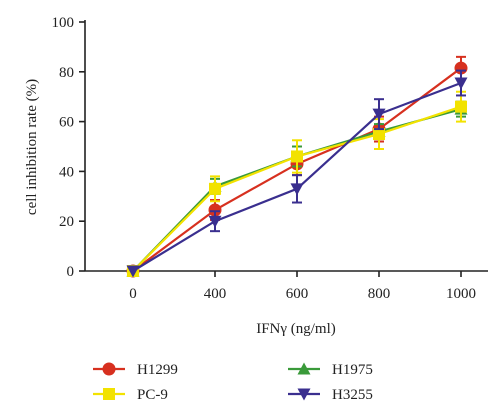  I want to click on y-tick-label: 0, so click(71, 272).